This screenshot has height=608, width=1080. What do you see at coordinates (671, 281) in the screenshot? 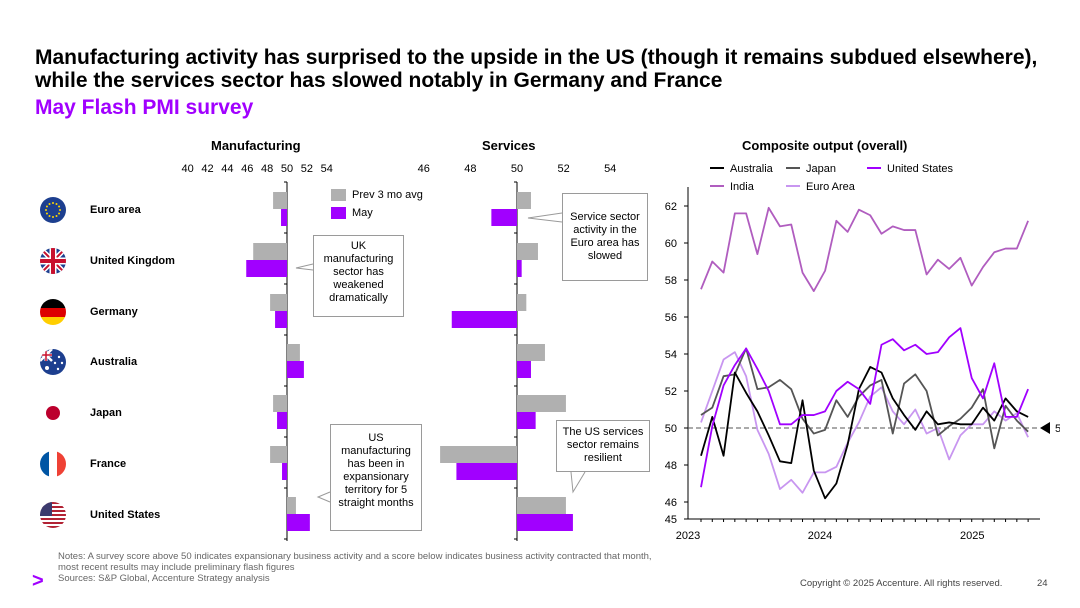
I see `composite-y-tick-label: 58` at bounding box center [671, 281].